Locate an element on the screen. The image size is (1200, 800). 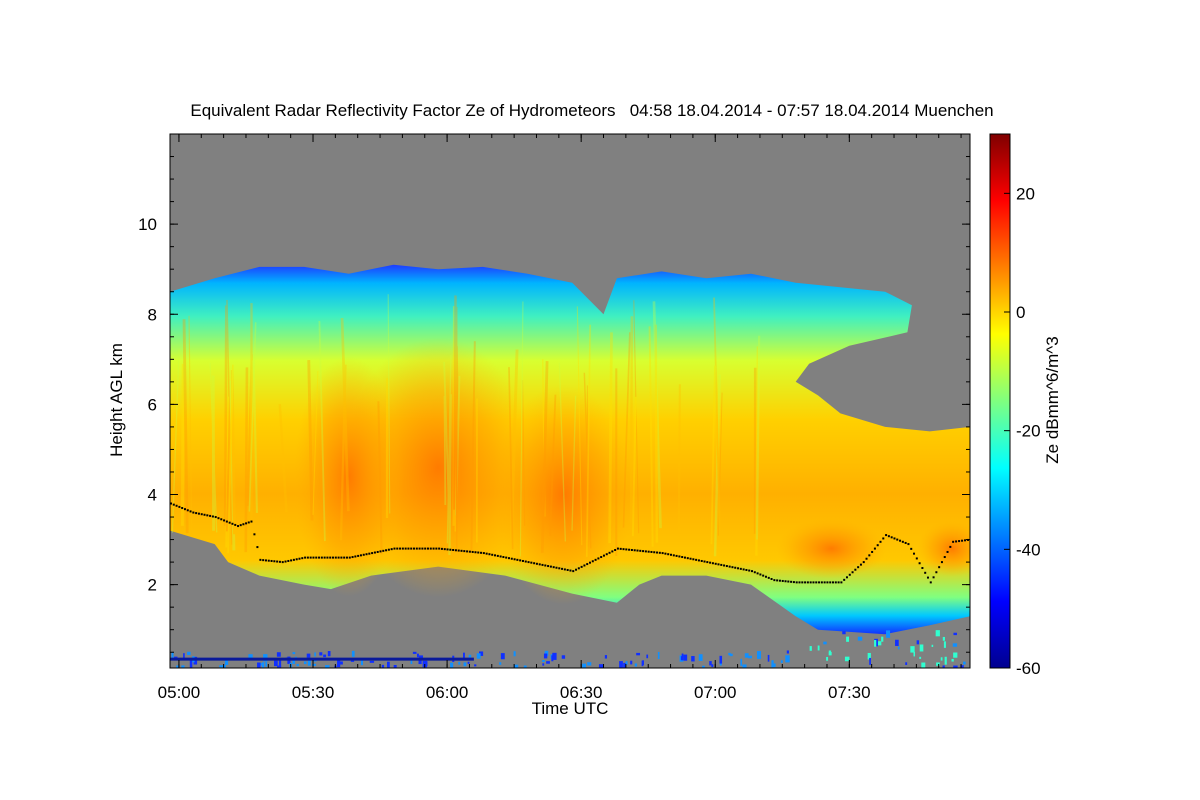
x-tick-label: 07:30 is located at coordinates (849, 692).